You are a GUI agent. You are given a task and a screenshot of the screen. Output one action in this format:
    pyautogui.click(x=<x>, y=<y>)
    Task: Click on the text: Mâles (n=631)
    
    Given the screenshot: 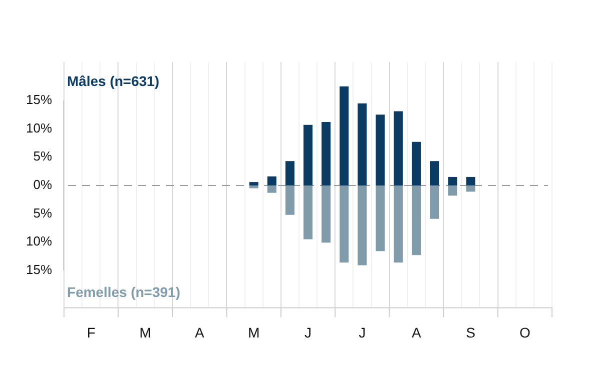 What is the action you would take?
    pyautogui.click(x=113, y=80)
    